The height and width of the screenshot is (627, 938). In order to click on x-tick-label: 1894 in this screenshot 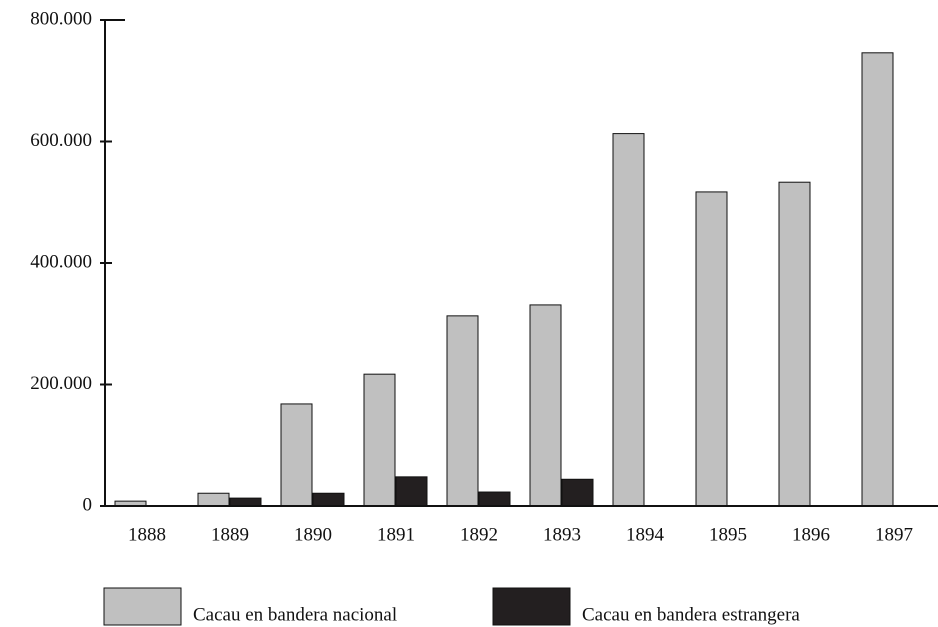, I will do `click(645, 534)`.